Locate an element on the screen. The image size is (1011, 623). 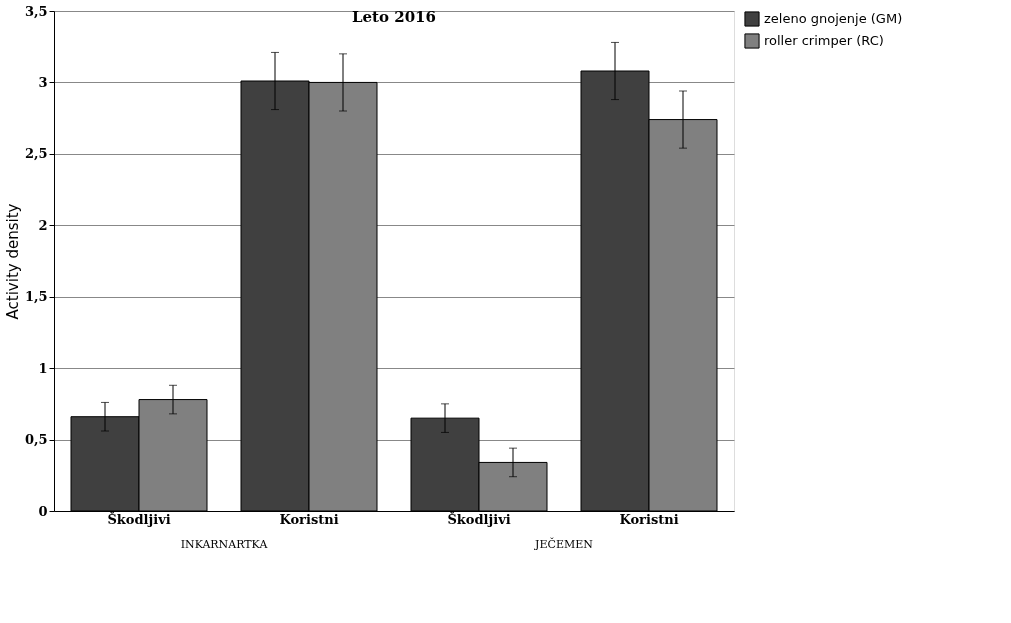
y-tick-label: 1 is located at coordinates (43, 368).